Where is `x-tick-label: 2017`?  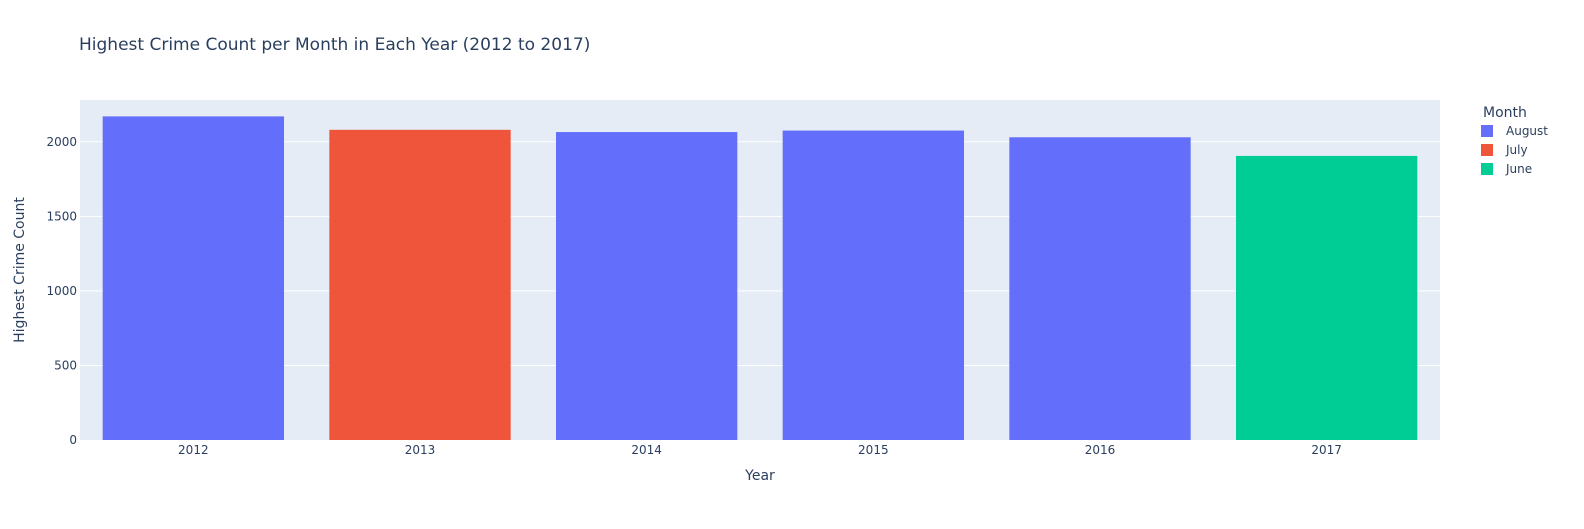 x-tick-label: 2017 is located at coordinates (1326, 450).